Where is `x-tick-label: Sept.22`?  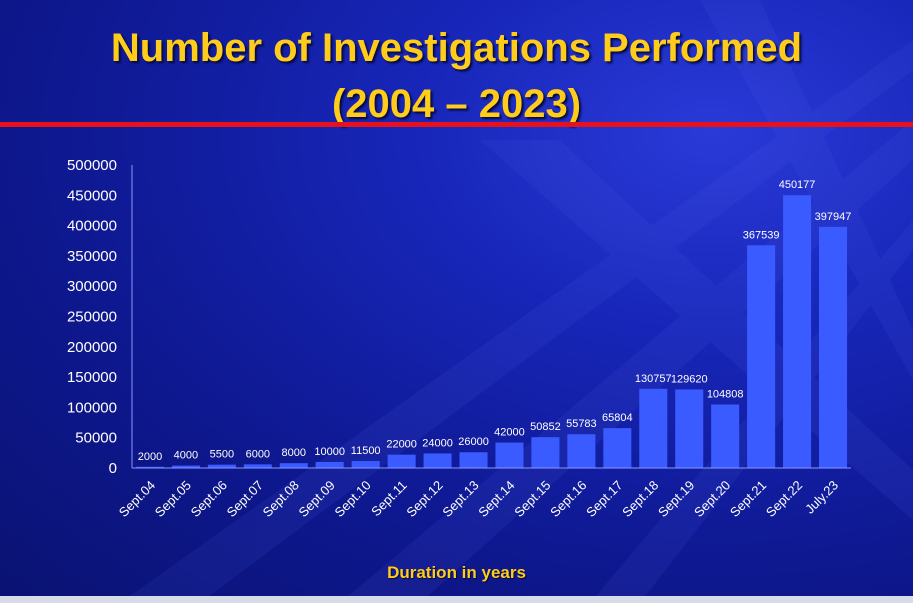 x-tick-label: Sept.22 is located at coordinates (784, 499).